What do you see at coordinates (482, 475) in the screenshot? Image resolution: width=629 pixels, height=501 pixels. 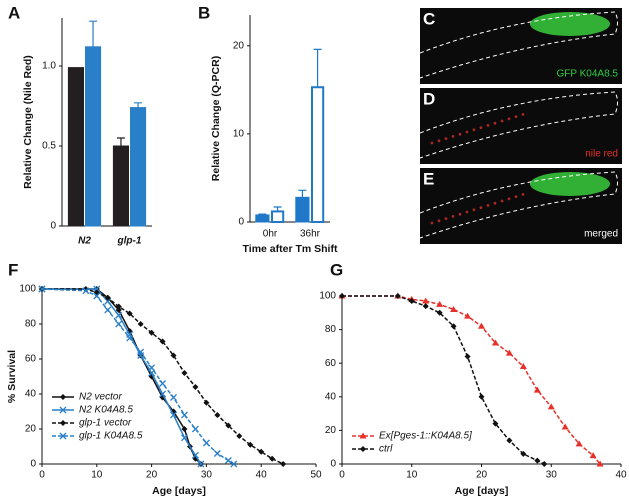 I see `x-tick-label: 20` at bounding box center [482, 475].